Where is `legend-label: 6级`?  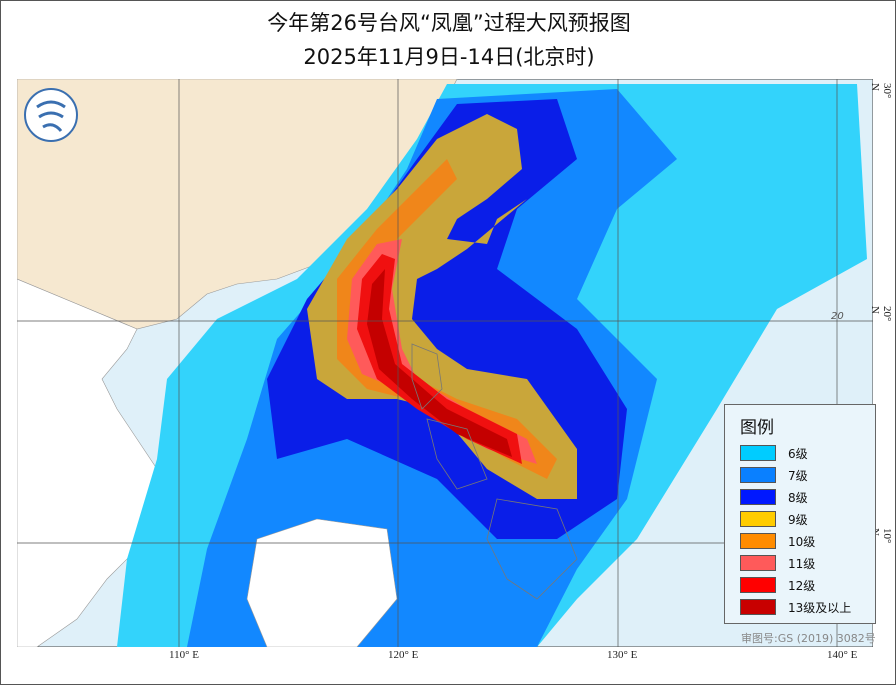
legend-label: 6级 is located at coordinates (798, 453).